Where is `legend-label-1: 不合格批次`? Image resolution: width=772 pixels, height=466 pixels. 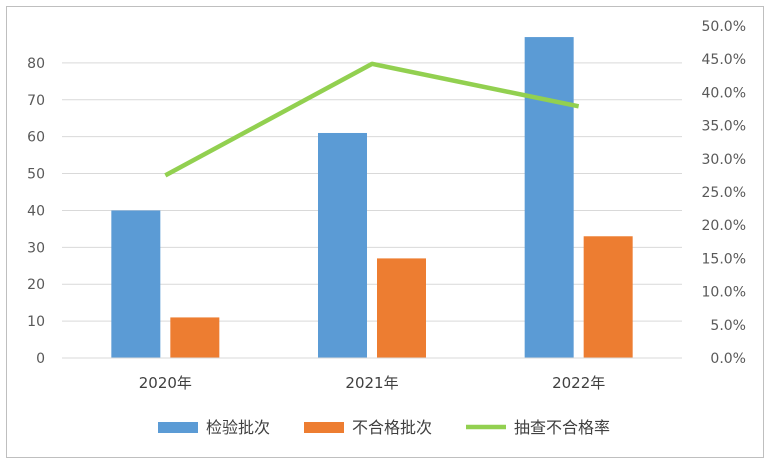 legend-label-1: 不合格批次 is located at coordinates (392, 427).